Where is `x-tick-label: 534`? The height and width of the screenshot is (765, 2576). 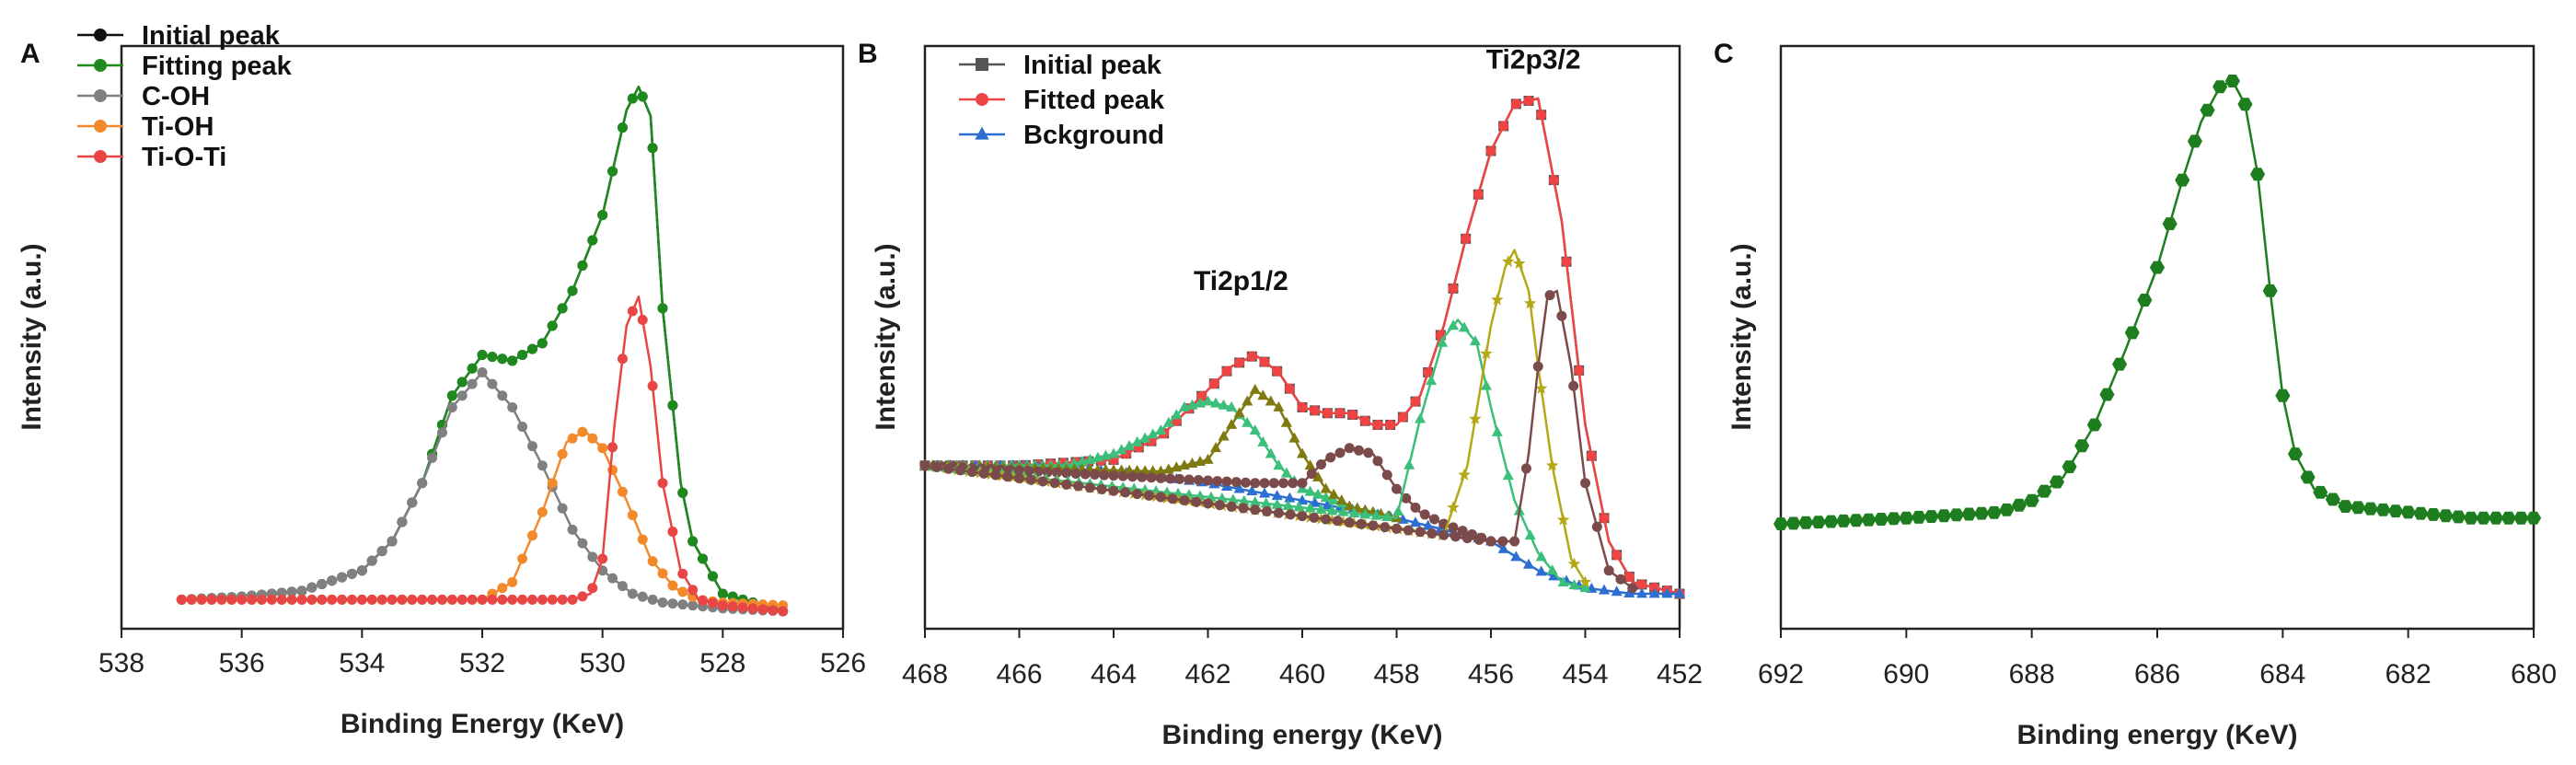
x-tick-label: 534 is located at coordinates (362, 663).